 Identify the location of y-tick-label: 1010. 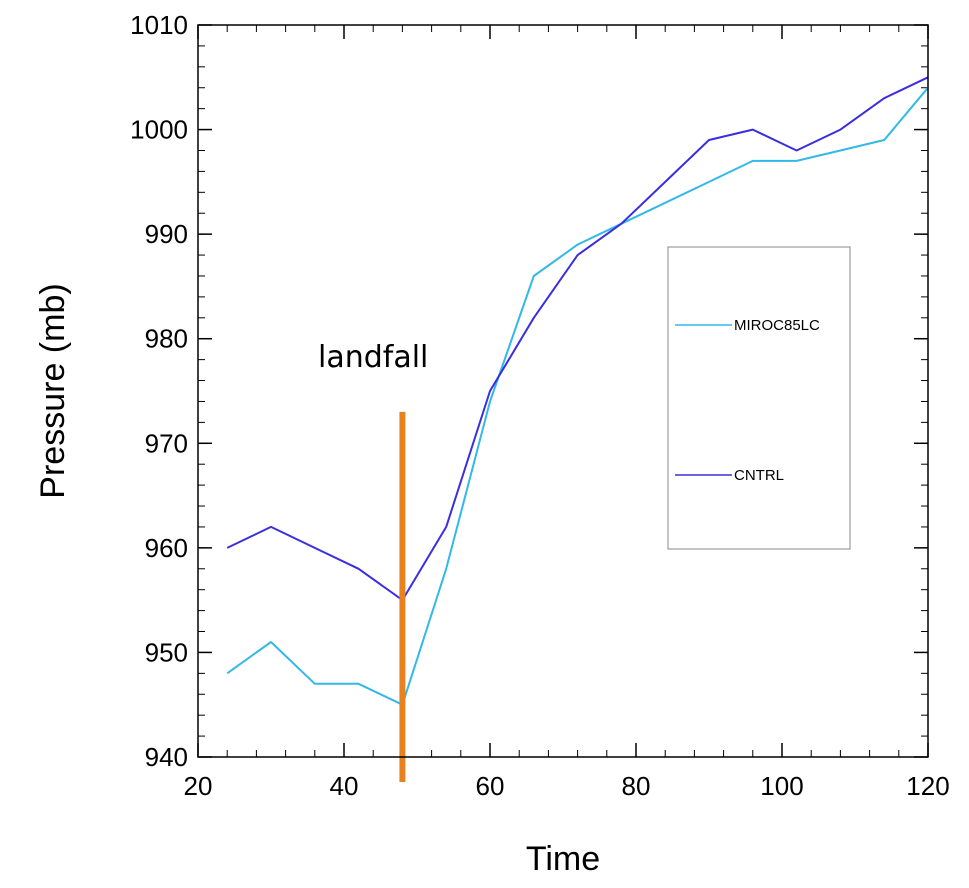
(159, 25).